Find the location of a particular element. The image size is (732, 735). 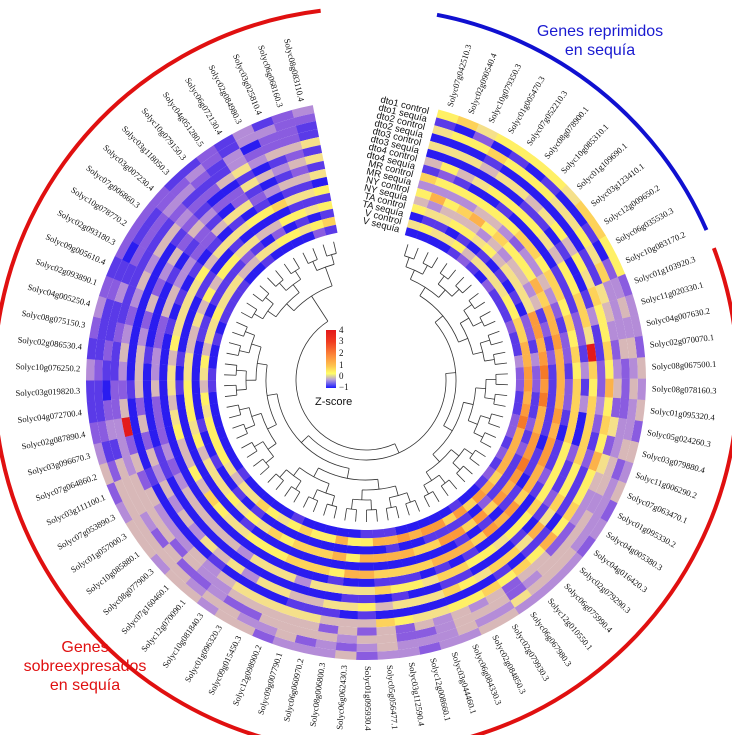

gene-label: Solyc04g007630.2 is located at coordinates (677, 317).